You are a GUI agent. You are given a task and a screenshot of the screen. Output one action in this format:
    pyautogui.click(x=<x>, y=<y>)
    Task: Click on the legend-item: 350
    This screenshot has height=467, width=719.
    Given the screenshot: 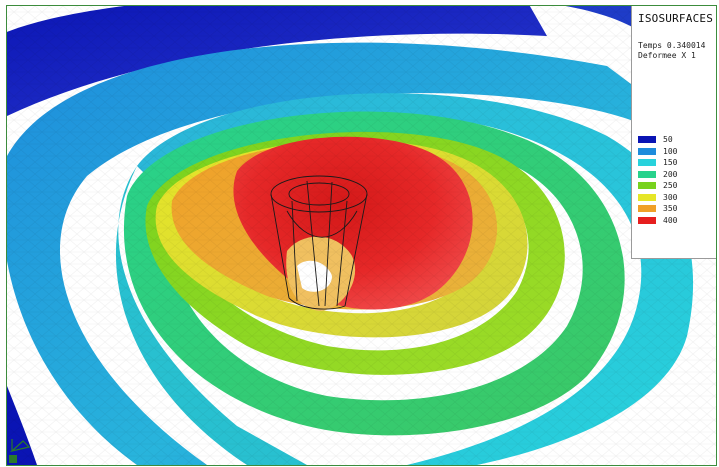 What is the action you would take?
    pyautogui.click(x=657, y=209)
    